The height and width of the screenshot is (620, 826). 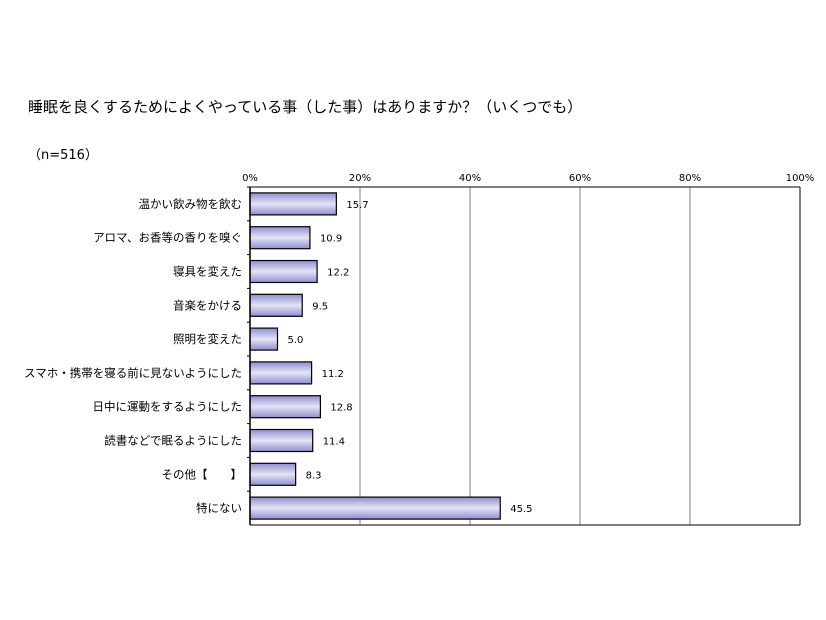 What do you see at coordinates (250, 178) in the screenshot?
I see `x-tick-label: 0%` at bounding box center [250, 178].